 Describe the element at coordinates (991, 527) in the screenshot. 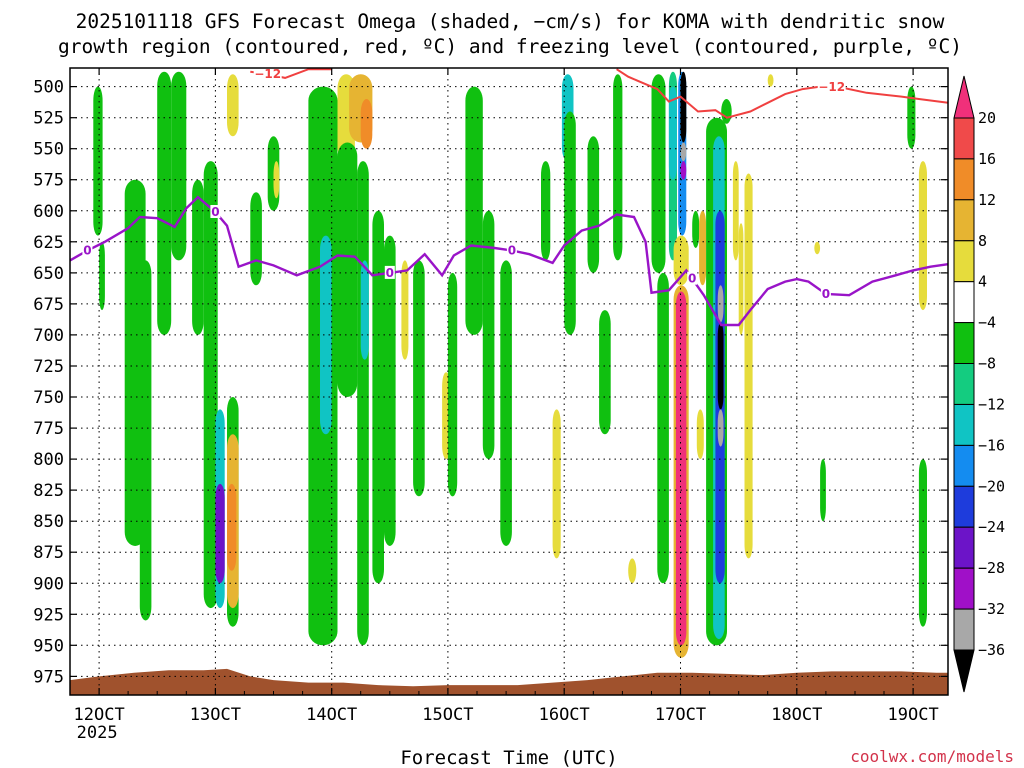

I see `colorbar-label: −24` at that location.